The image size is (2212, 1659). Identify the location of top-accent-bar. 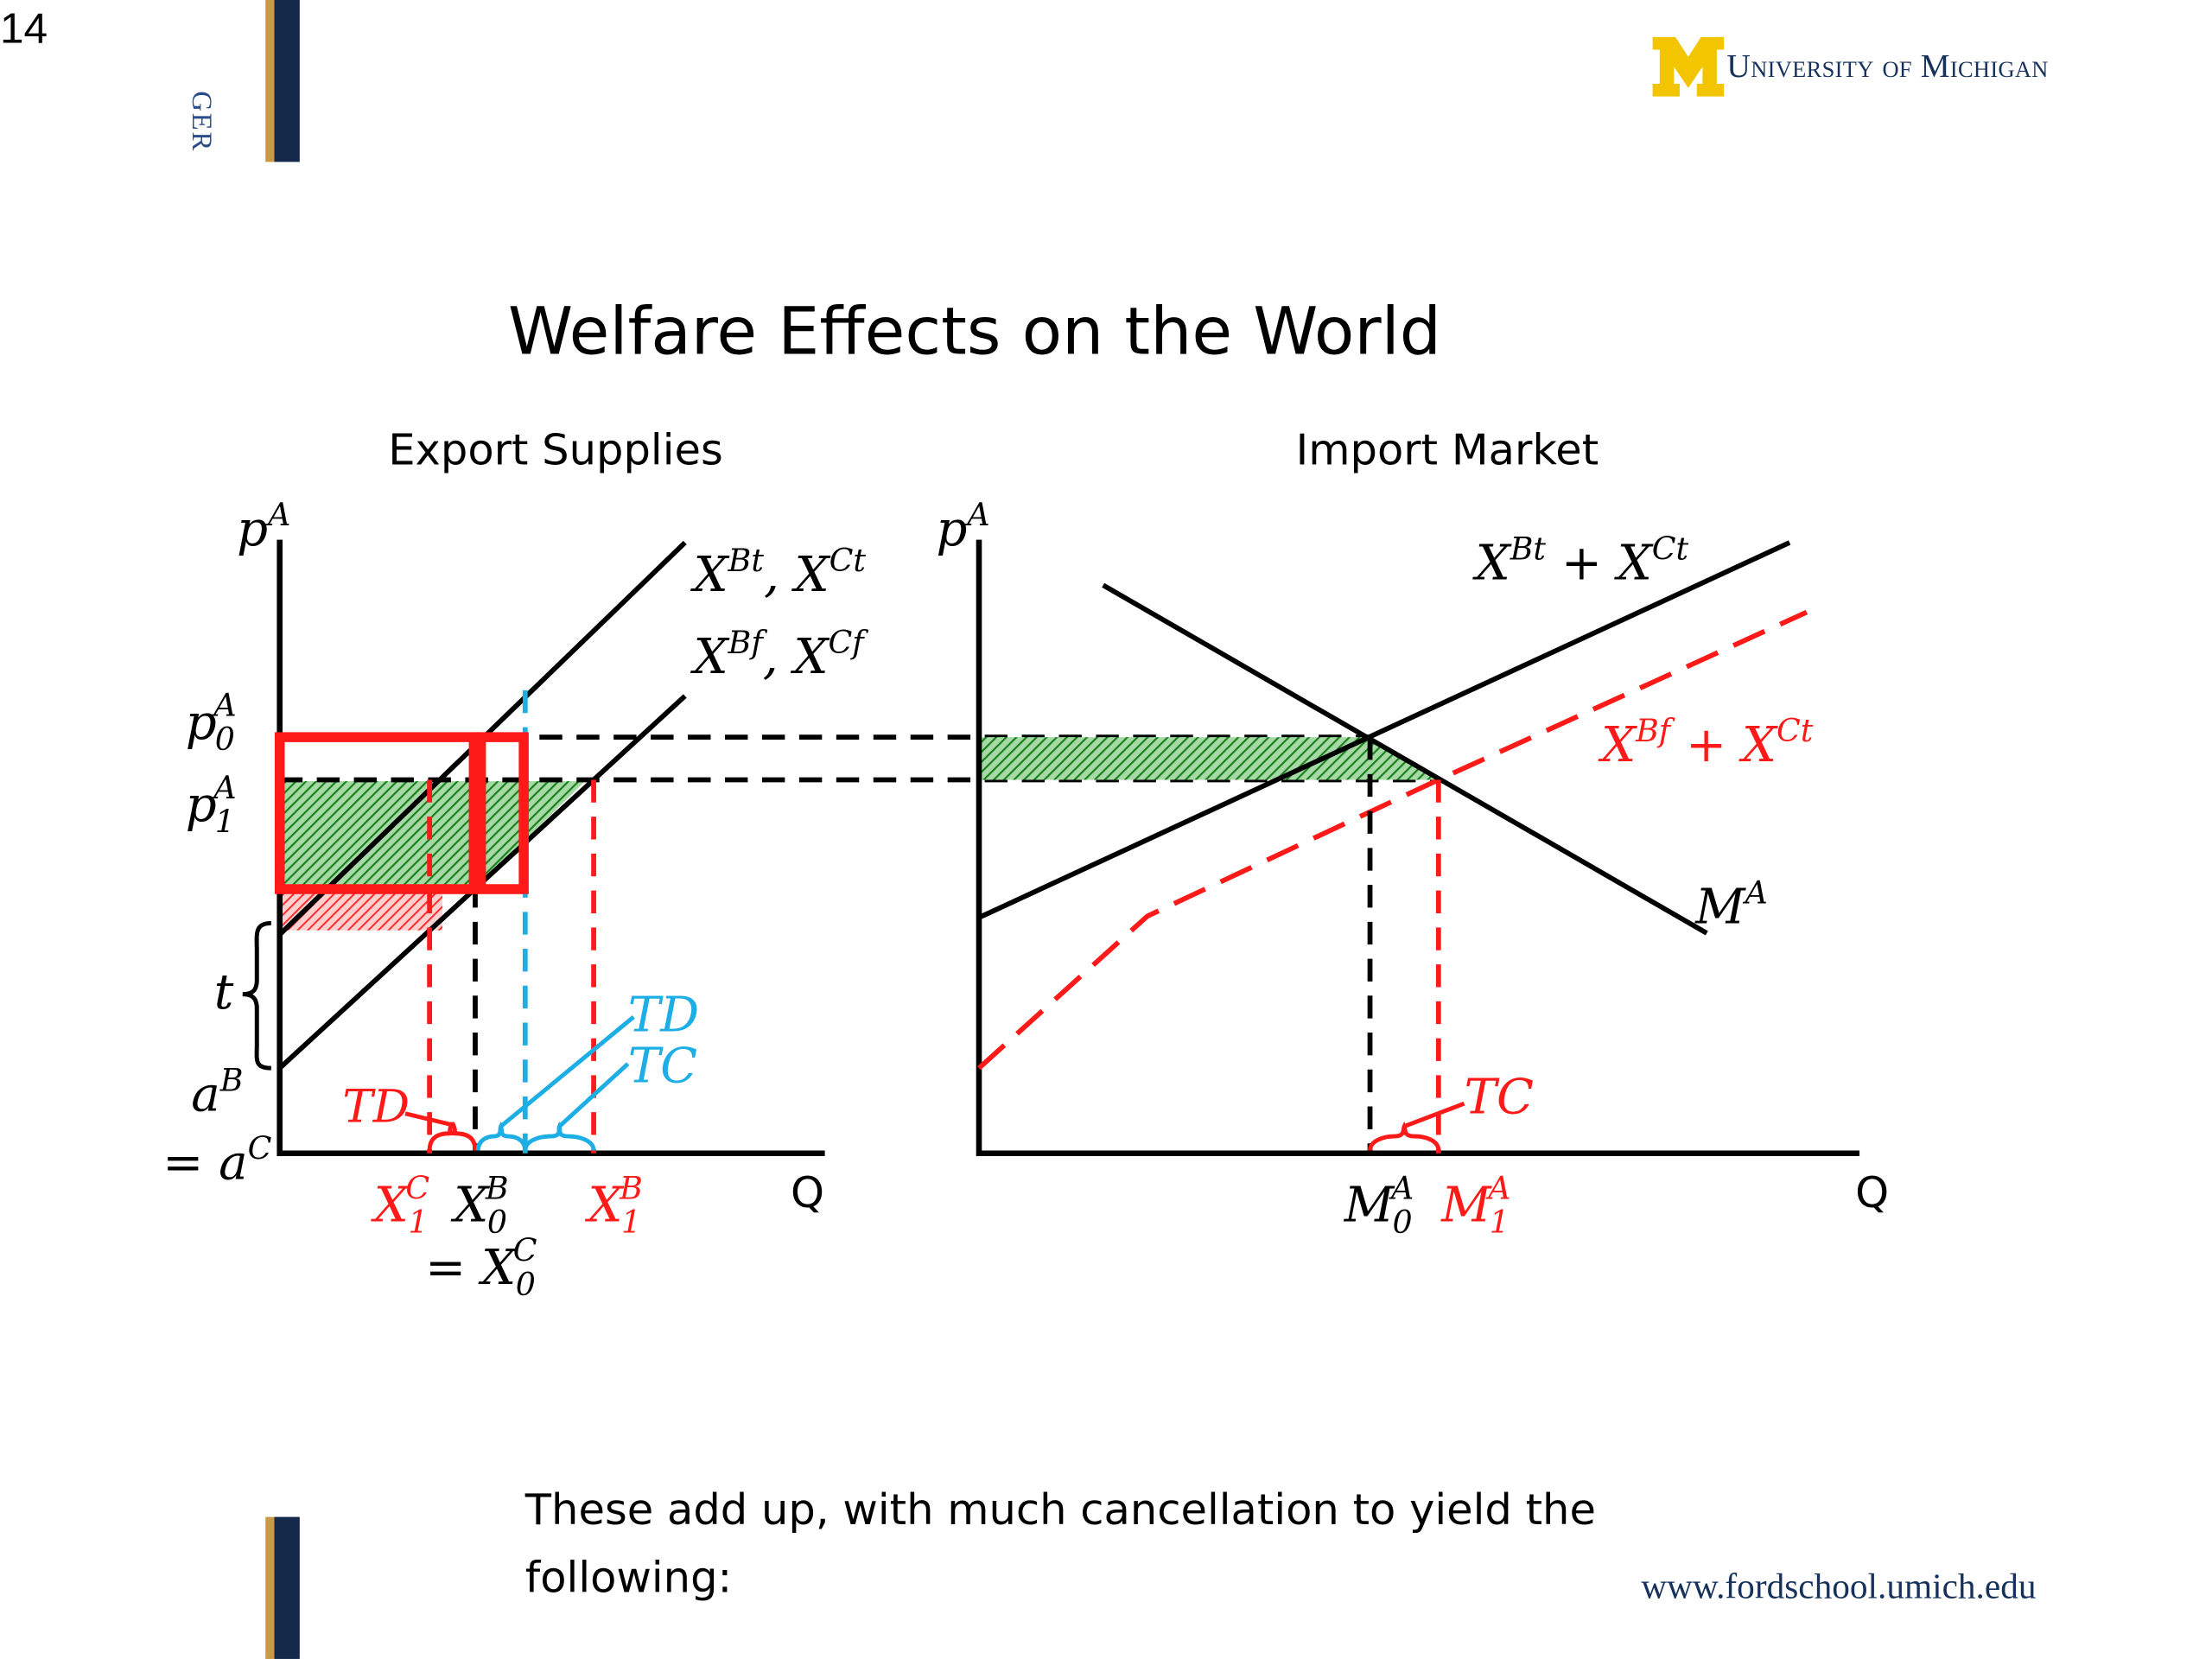
(282, 81).